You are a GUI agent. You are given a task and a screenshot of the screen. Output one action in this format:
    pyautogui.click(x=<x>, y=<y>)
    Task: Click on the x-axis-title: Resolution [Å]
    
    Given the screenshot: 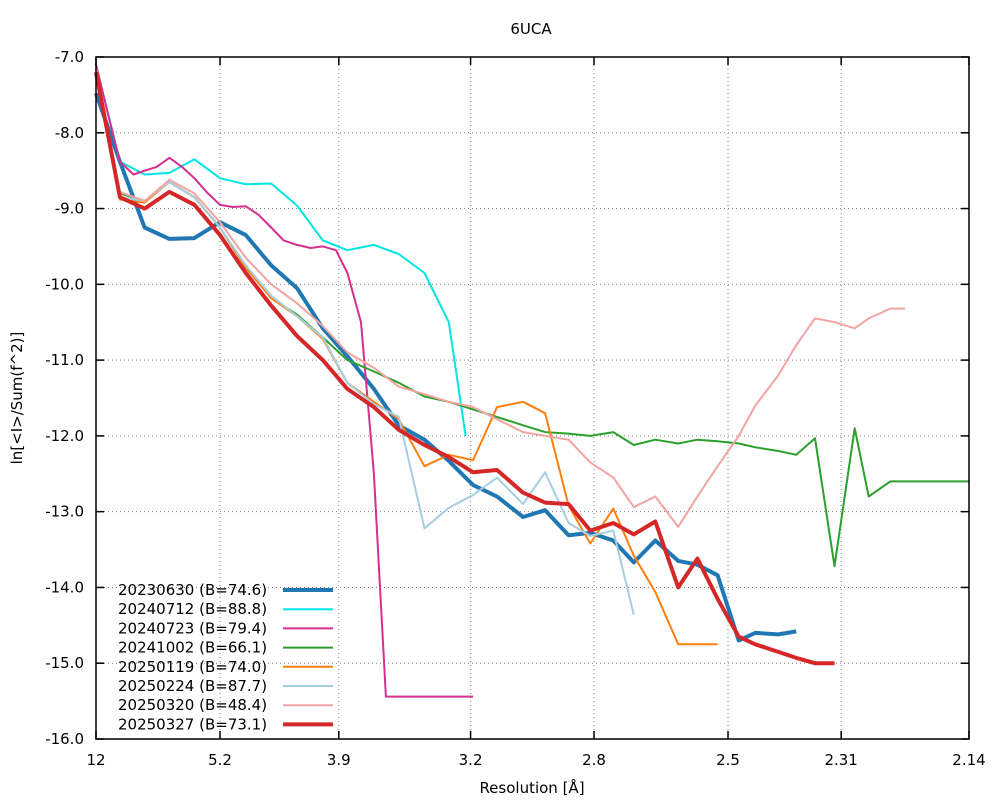 What is the action you would take?
    pyautogui.click(x=531, y=787)
    